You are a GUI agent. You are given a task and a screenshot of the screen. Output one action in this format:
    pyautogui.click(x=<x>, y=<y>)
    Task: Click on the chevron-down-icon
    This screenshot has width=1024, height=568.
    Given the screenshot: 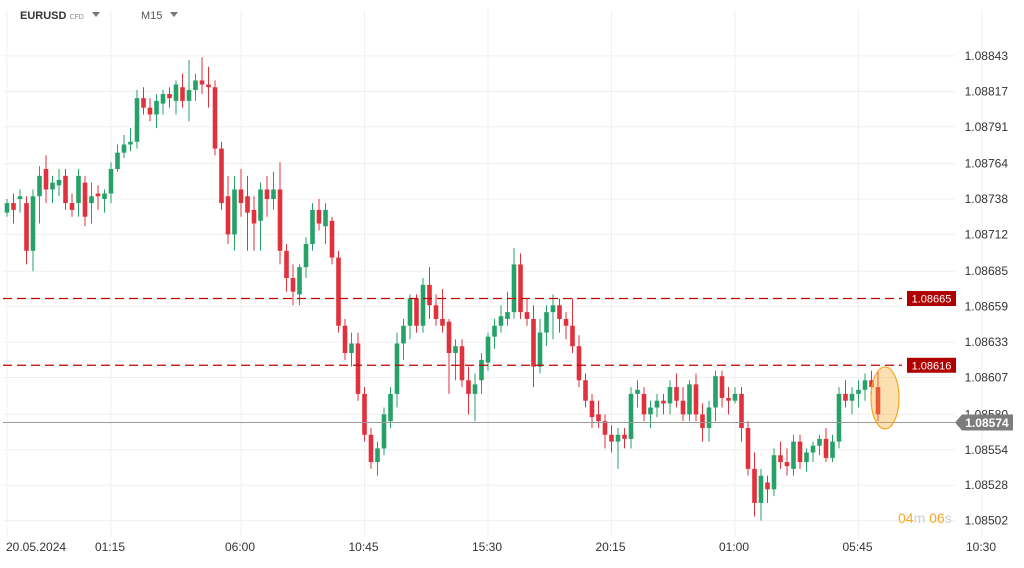 What is the action you would take?
    pyautogui.click(x=95, y=14)
    